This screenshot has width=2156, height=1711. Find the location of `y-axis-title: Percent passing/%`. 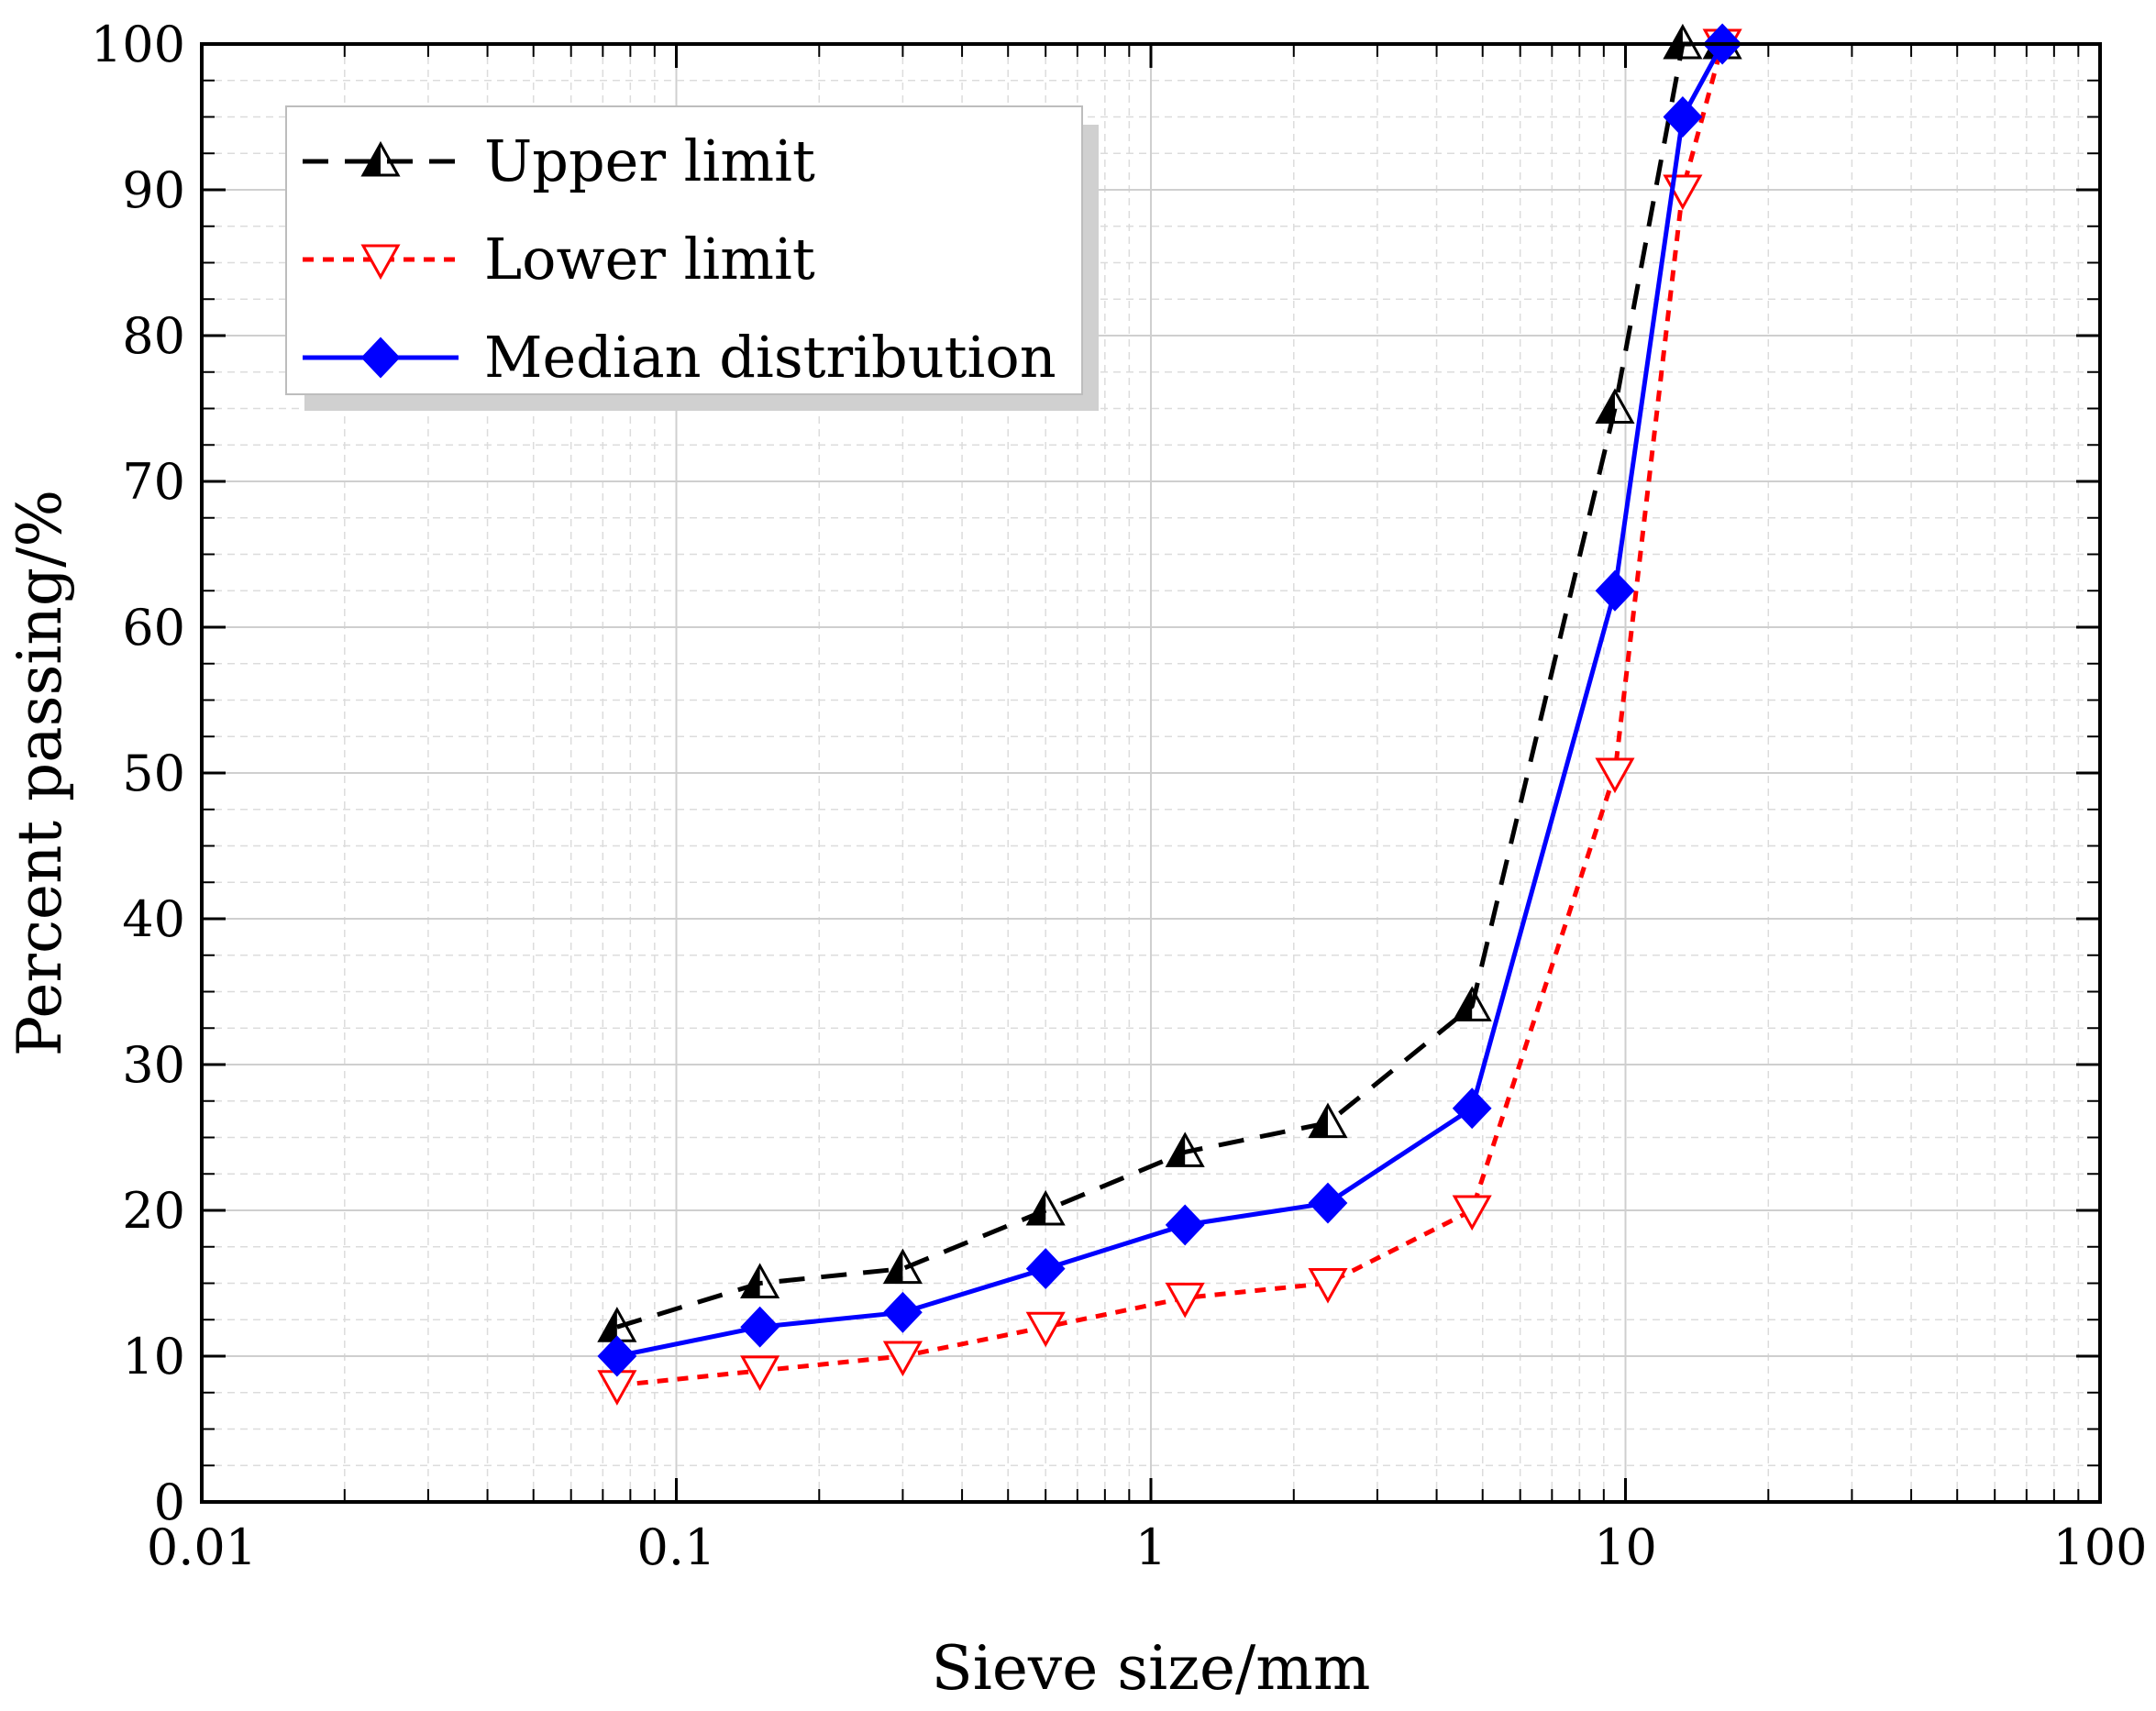

y-axis-title: Percent passing/% is located at coordinates (40, 773).